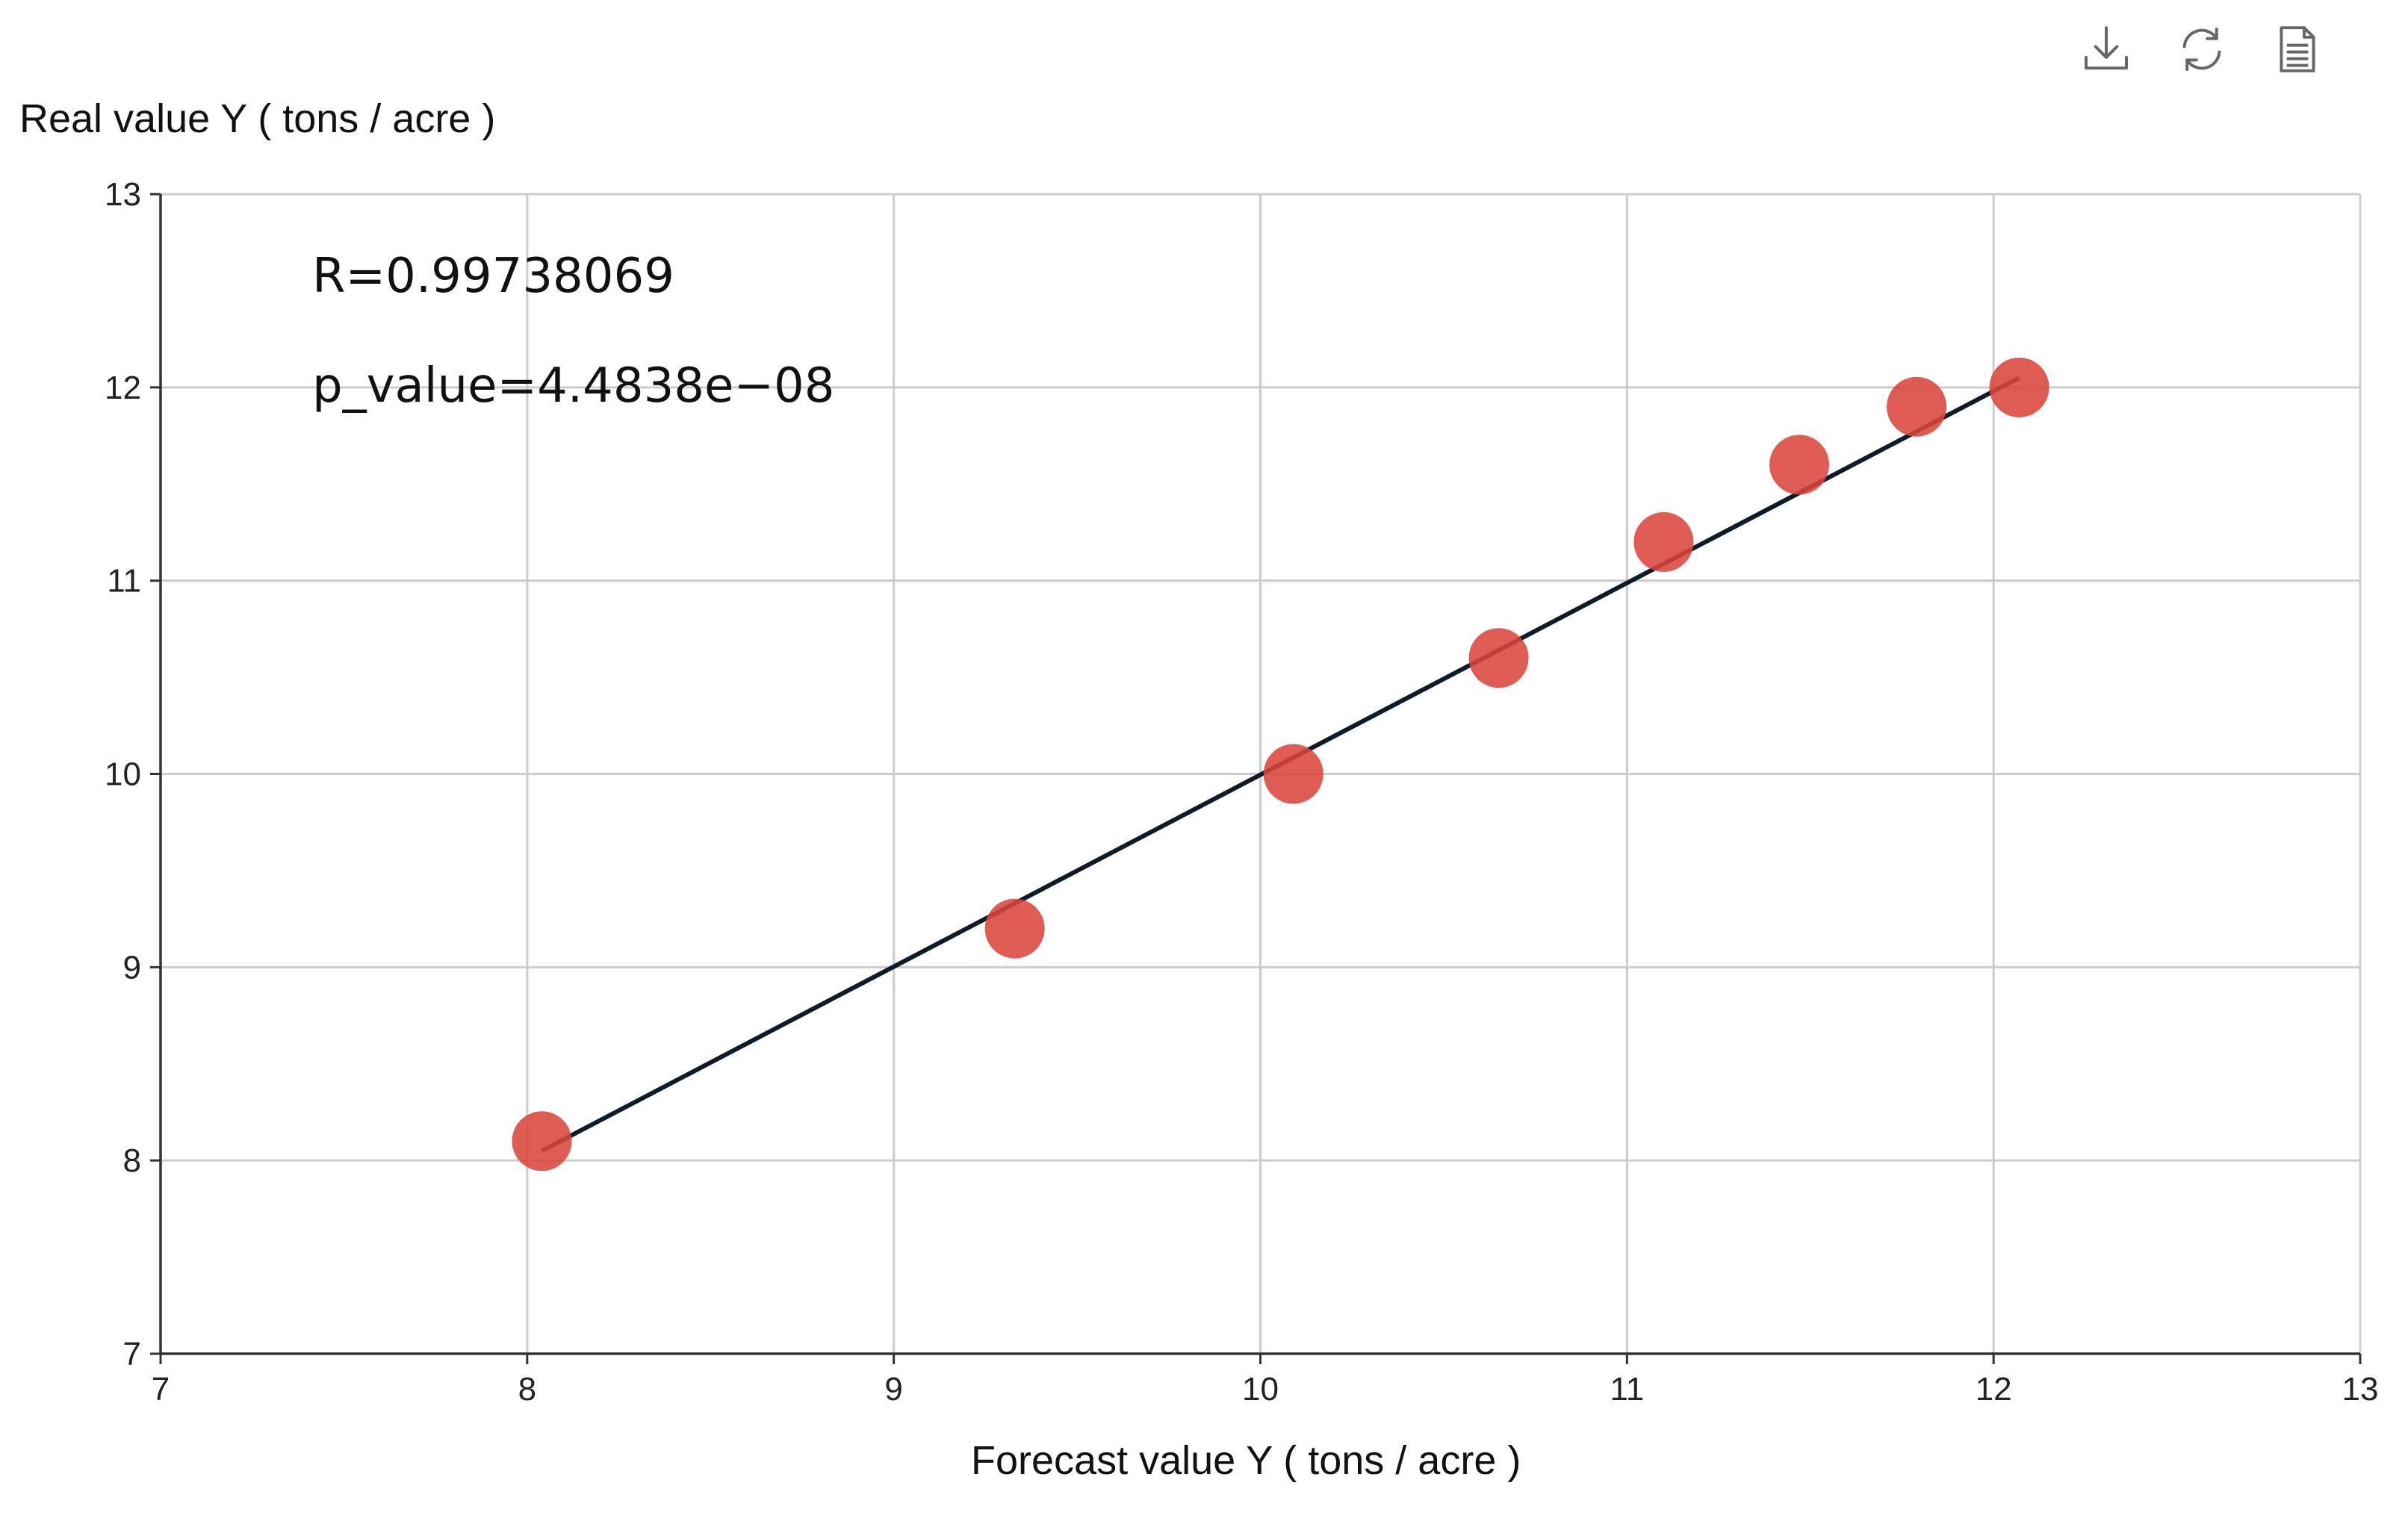 The image size is (2408, 1518). Describe the element at coordinates (132, 1160) in the screenshot. I see `y-tick-label: 8` at that location.